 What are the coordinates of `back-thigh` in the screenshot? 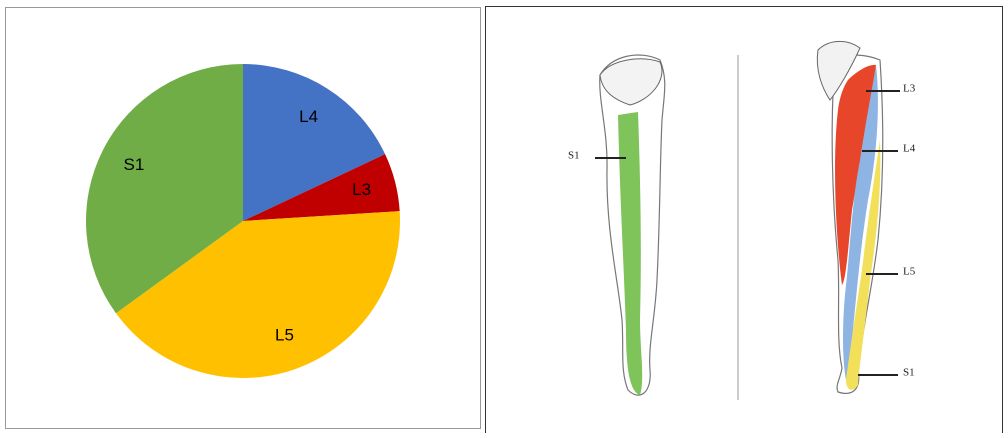 It's located at (631, 82).